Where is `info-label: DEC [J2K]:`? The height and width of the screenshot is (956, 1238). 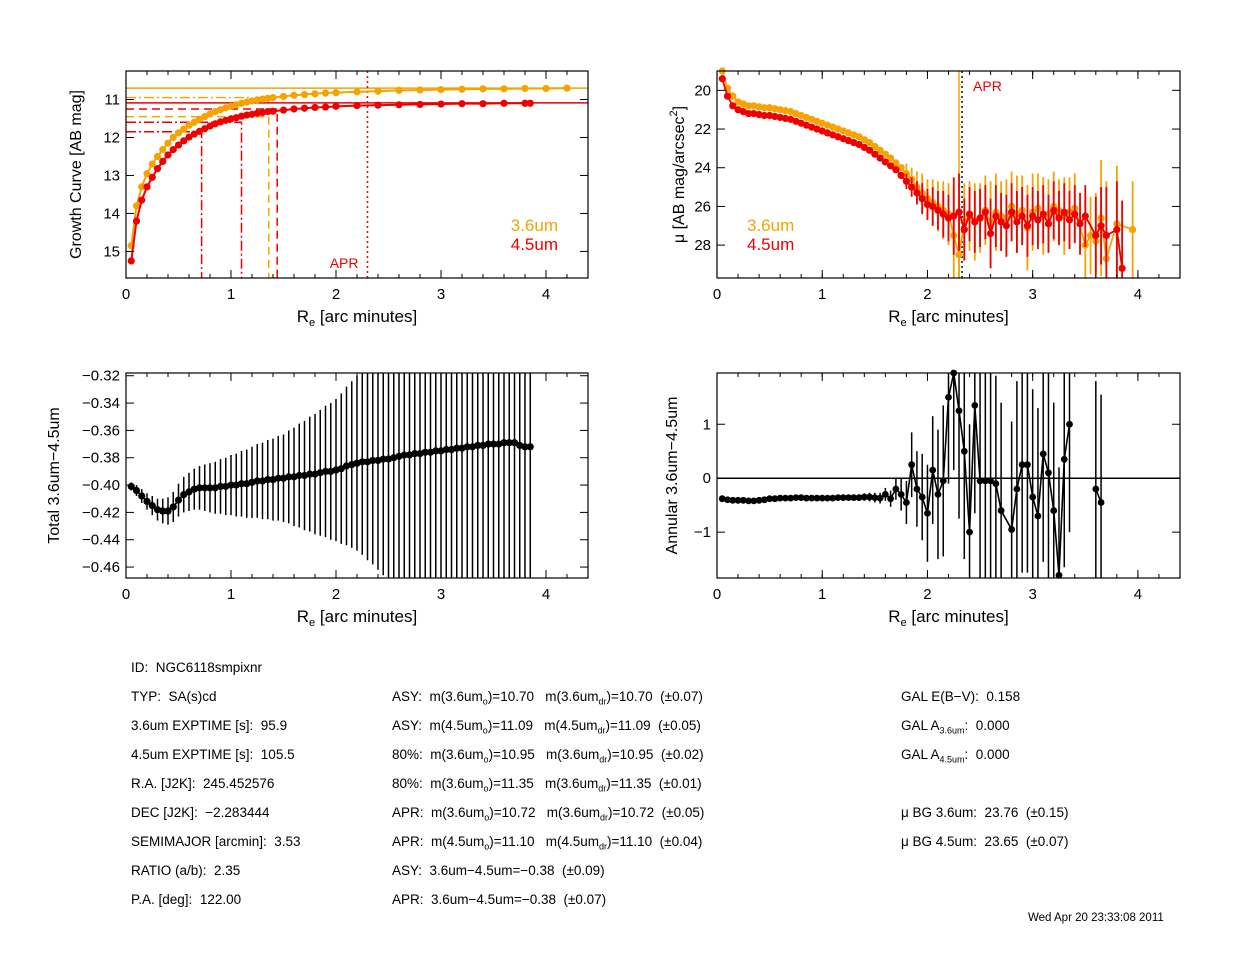
info-label: DEC [J2K]: is located at coordinates (164, 812).